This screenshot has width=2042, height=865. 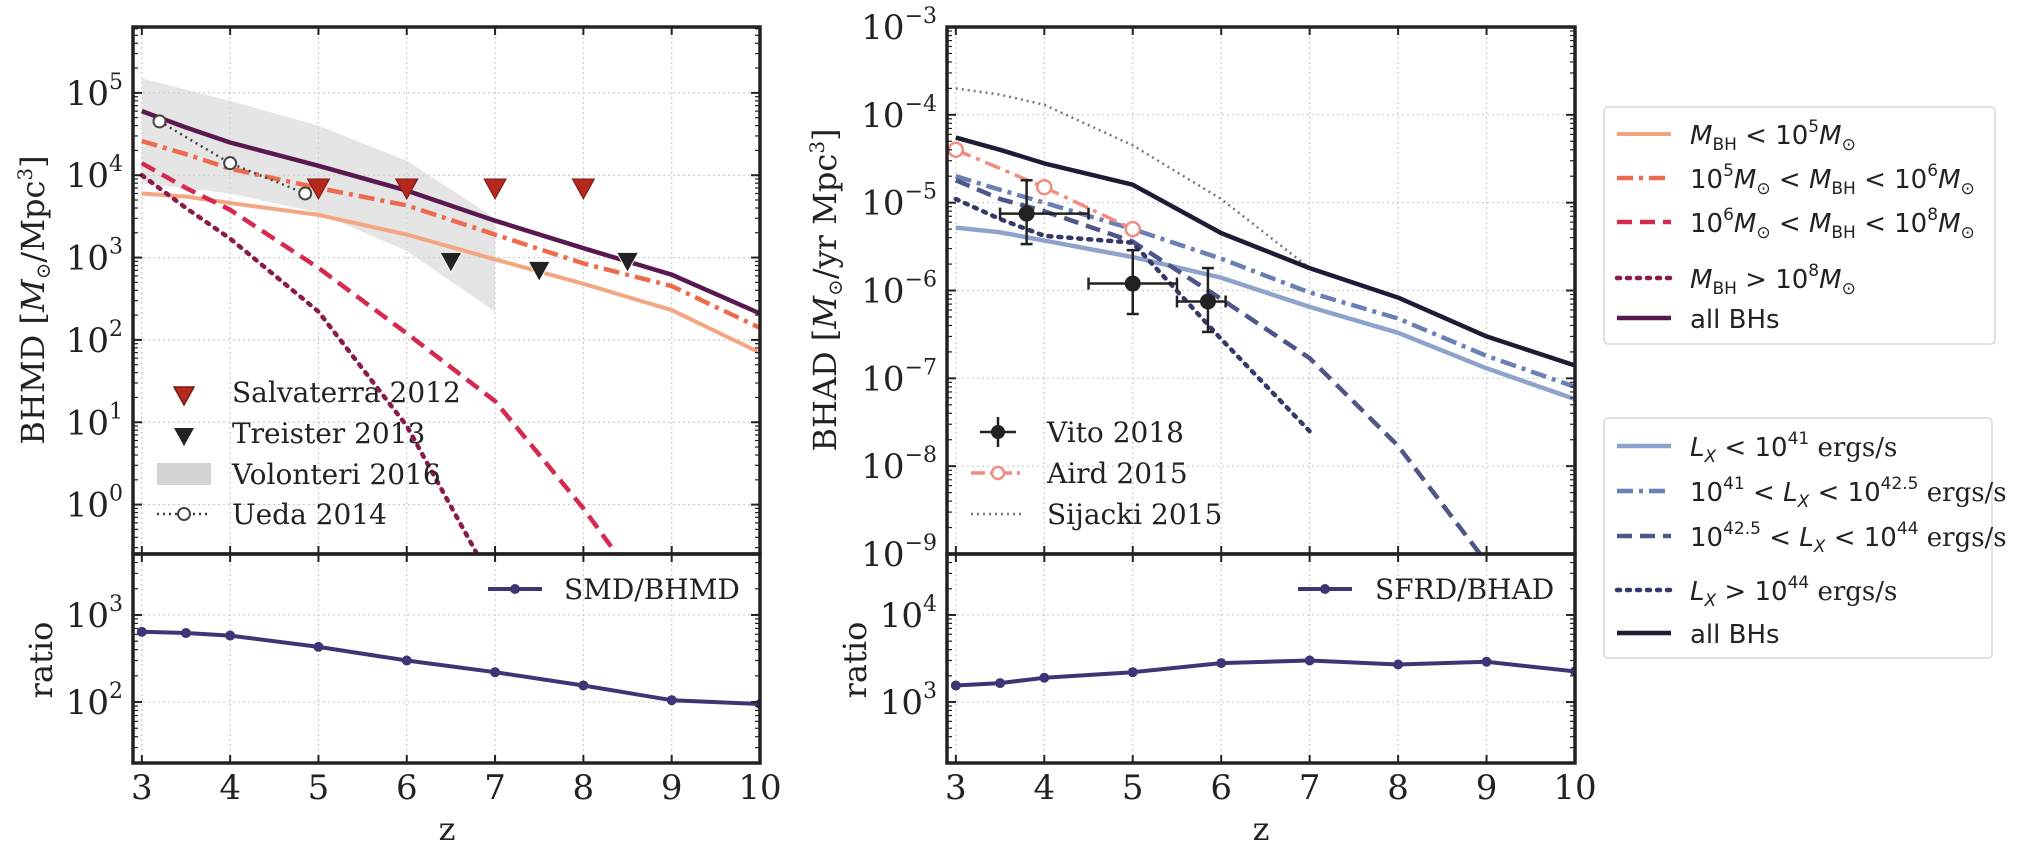 I want to click on bhmd_ratio-frame, so click(x=446, y=658).